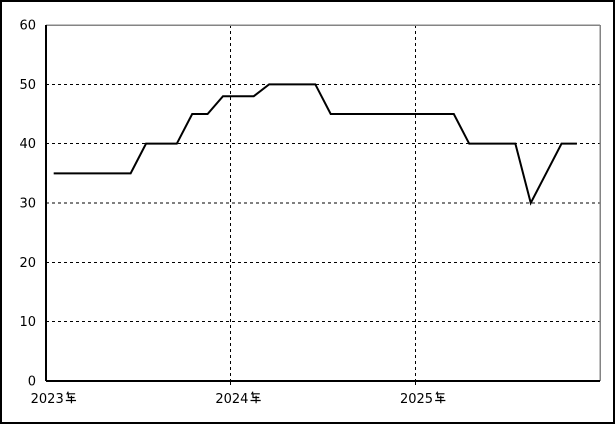 The height and width of the screenshot is (424, 615). I want to click on y-tick-label: 60, so click(27, 26).